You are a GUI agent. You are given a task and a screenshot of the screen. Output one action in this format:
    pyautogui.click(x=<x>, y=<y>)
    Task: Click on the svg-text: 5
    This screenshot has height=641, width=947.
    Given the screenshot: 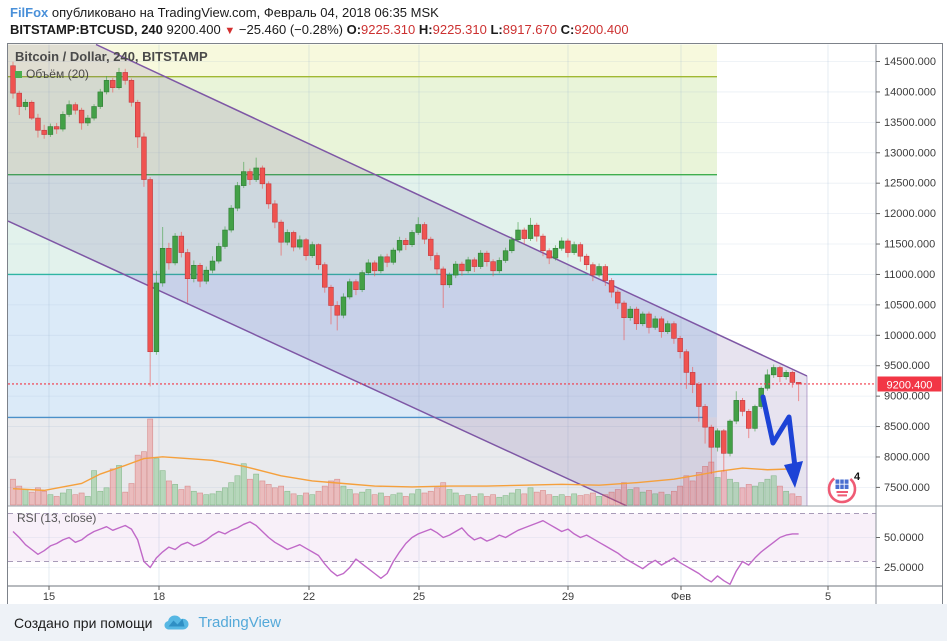 What is the action you would take?
    pyautogui.click(x=828, y=597)
    